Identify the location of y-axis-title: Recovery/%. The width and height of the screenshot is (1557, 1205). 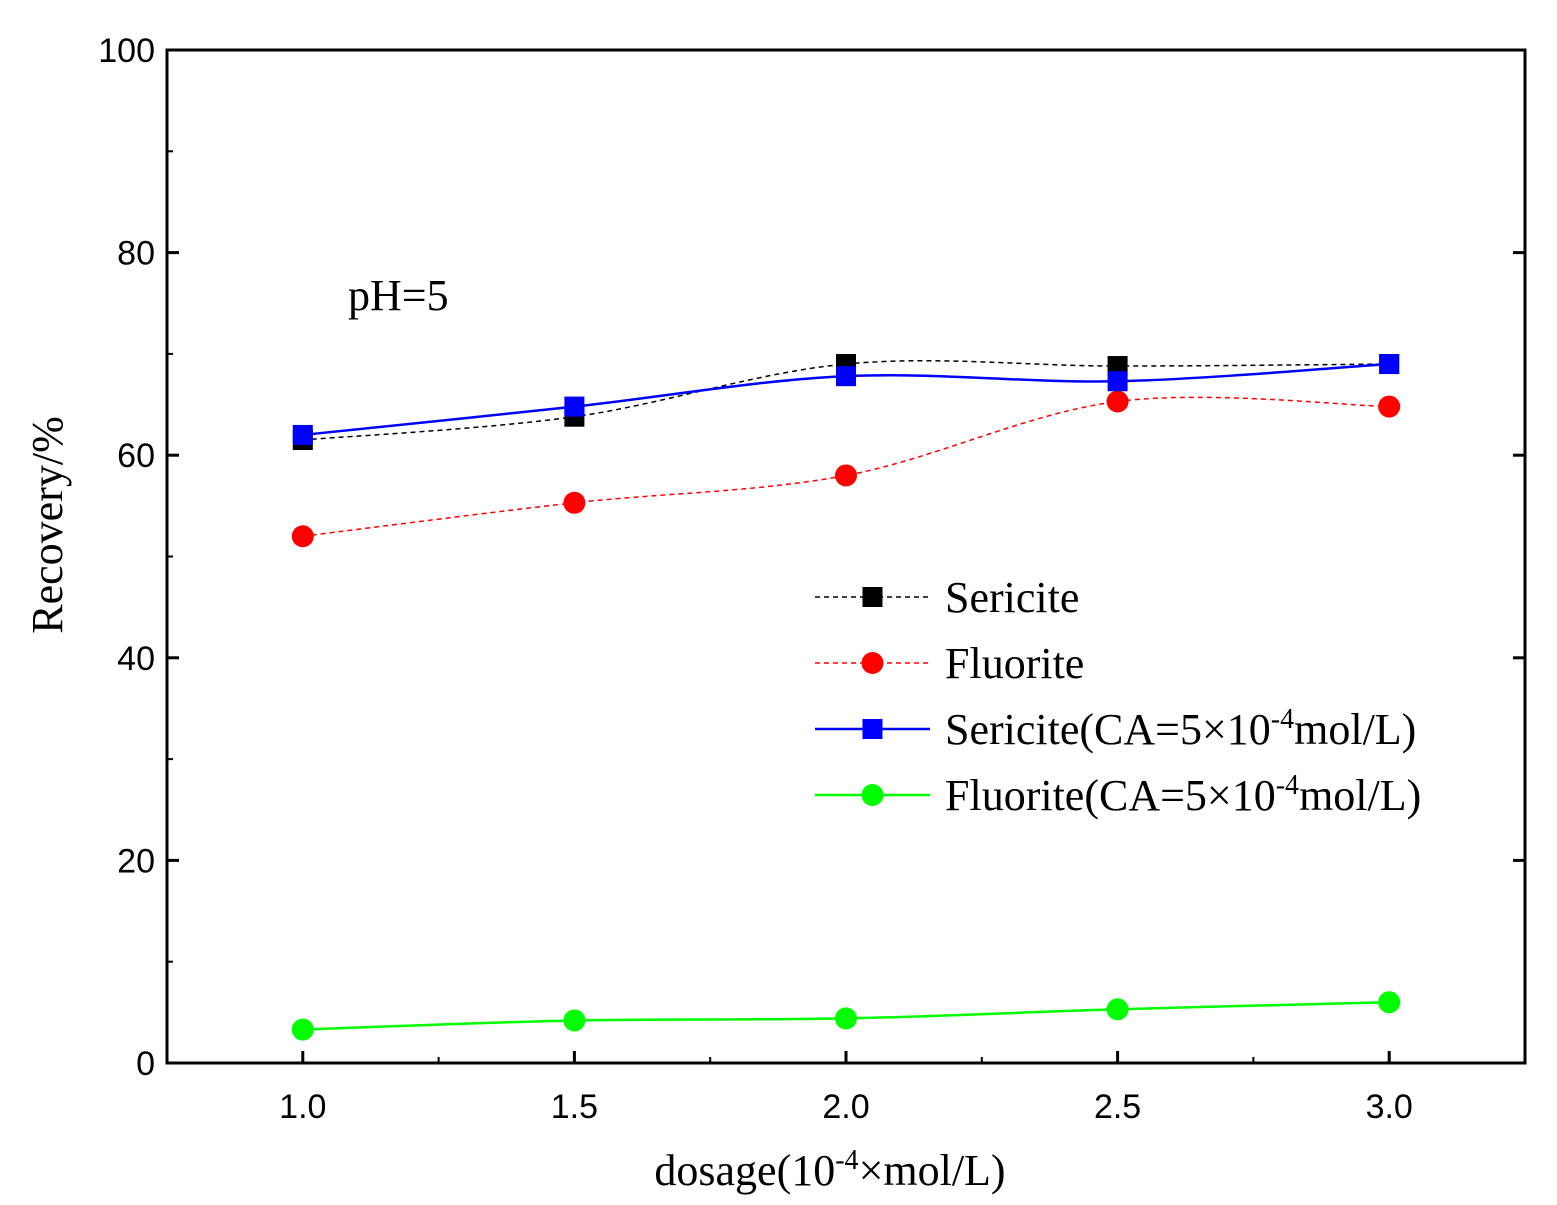
(47, 524).